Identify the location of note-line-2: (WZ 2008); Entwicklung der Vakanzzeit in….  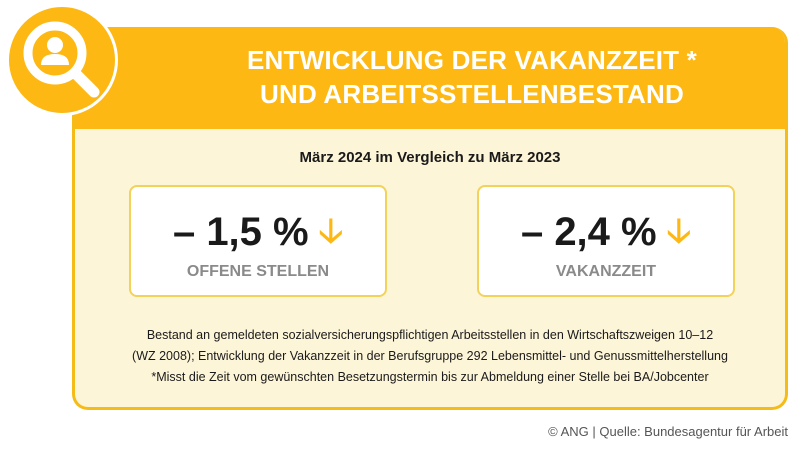
(430, 356).